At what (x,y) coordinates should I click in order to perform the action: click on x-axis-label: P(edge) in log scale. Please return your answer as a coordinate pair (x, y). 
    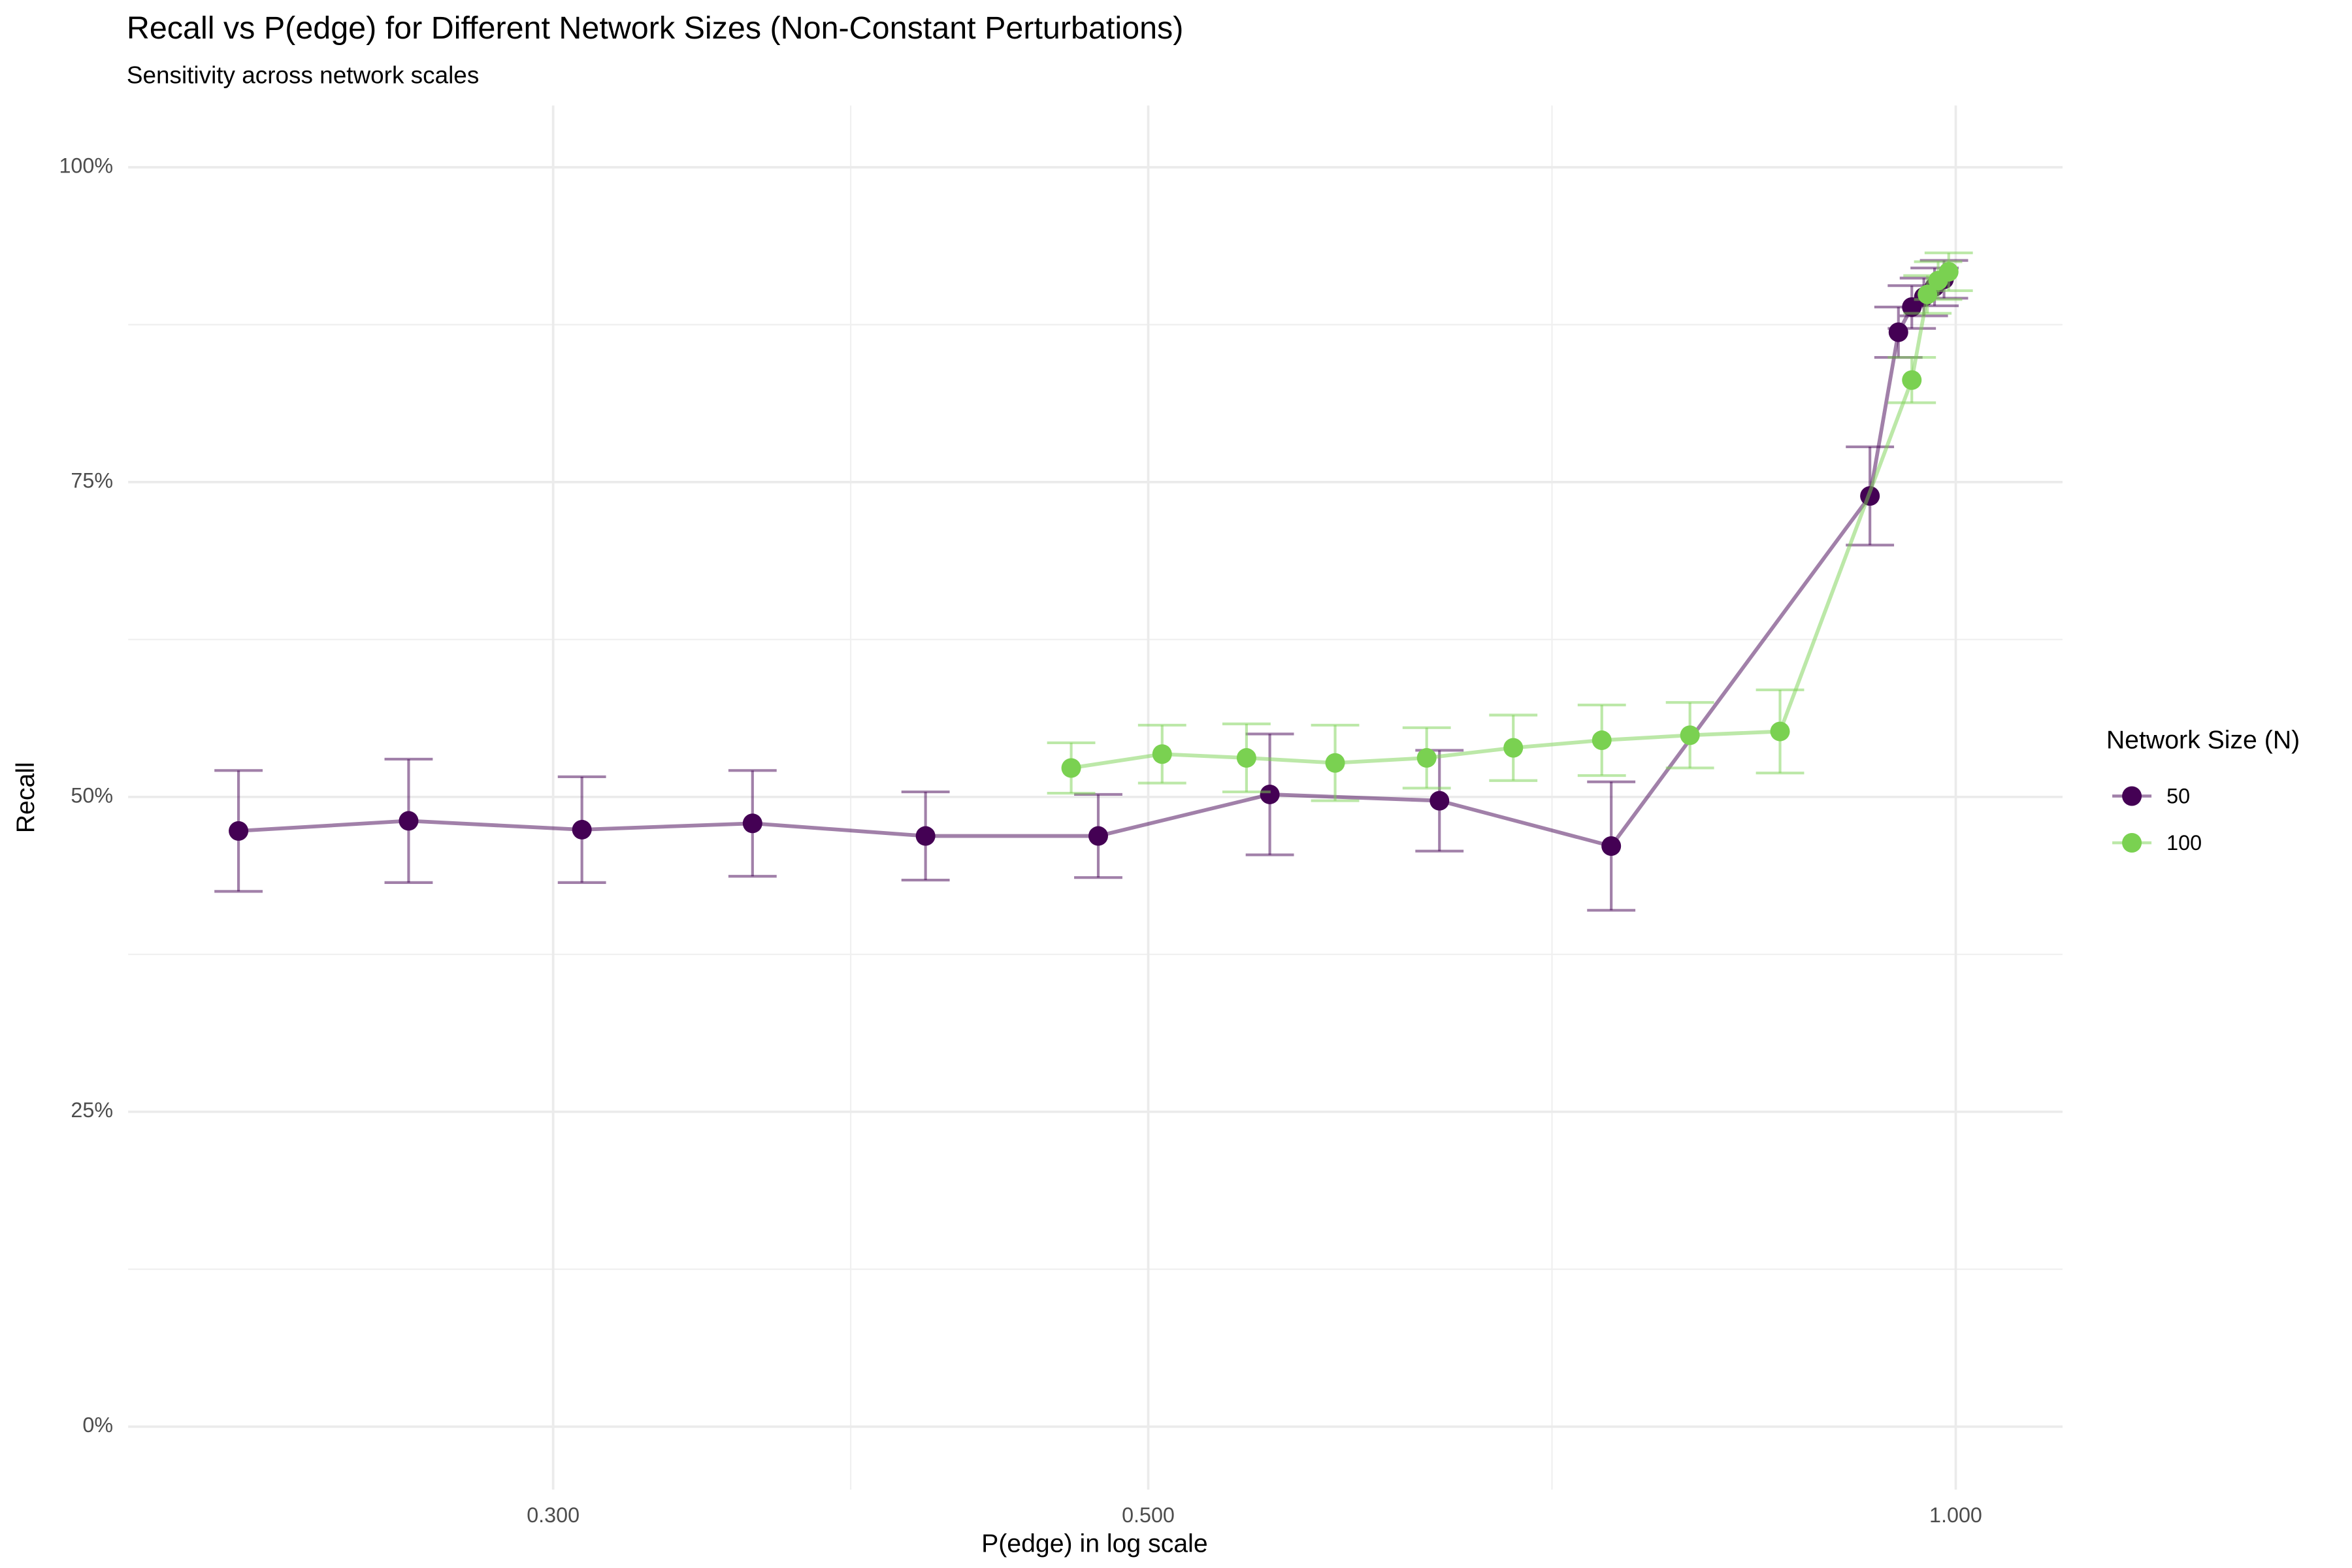
    Looking at the image, I should click on (1094, 1543).